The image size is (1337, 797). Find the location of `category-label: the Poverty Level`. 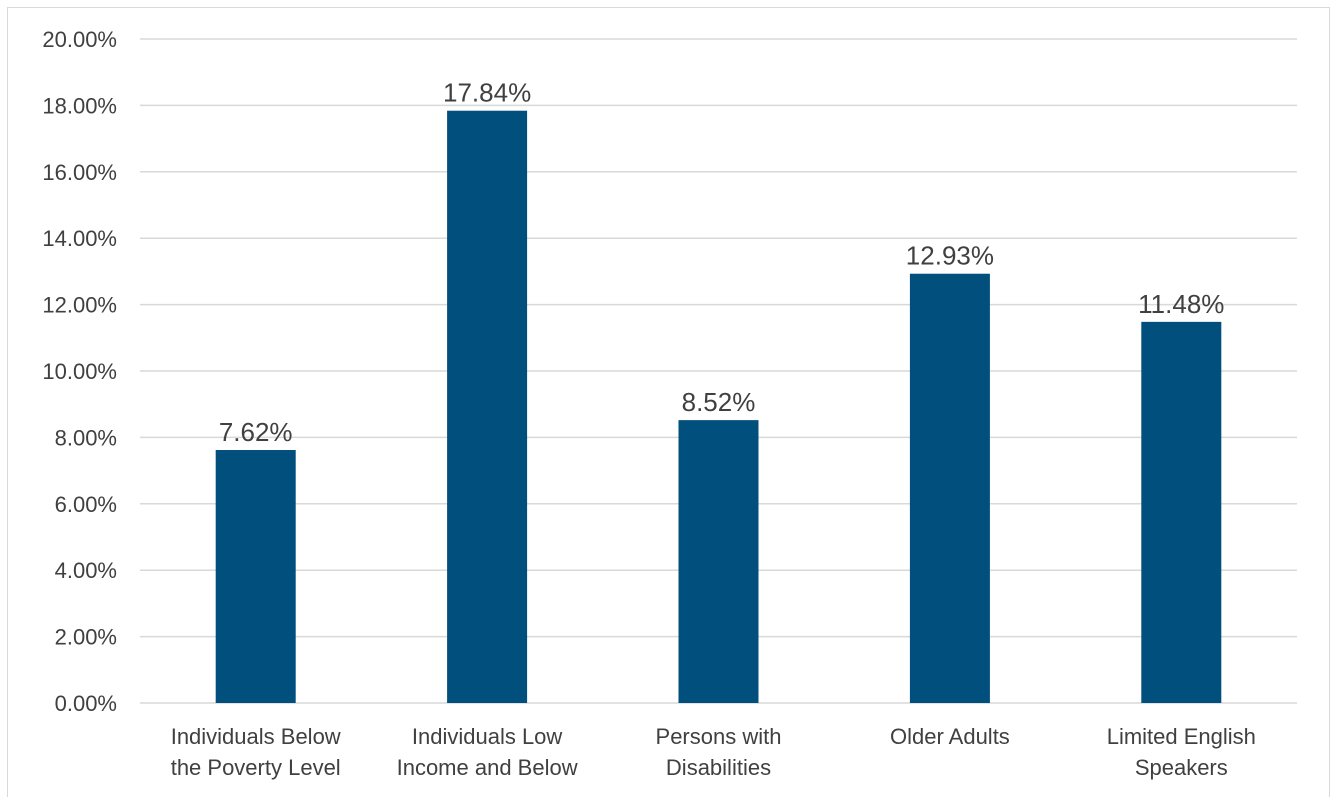

category-label: the Poverty Level is located at coordinates (256, 767).